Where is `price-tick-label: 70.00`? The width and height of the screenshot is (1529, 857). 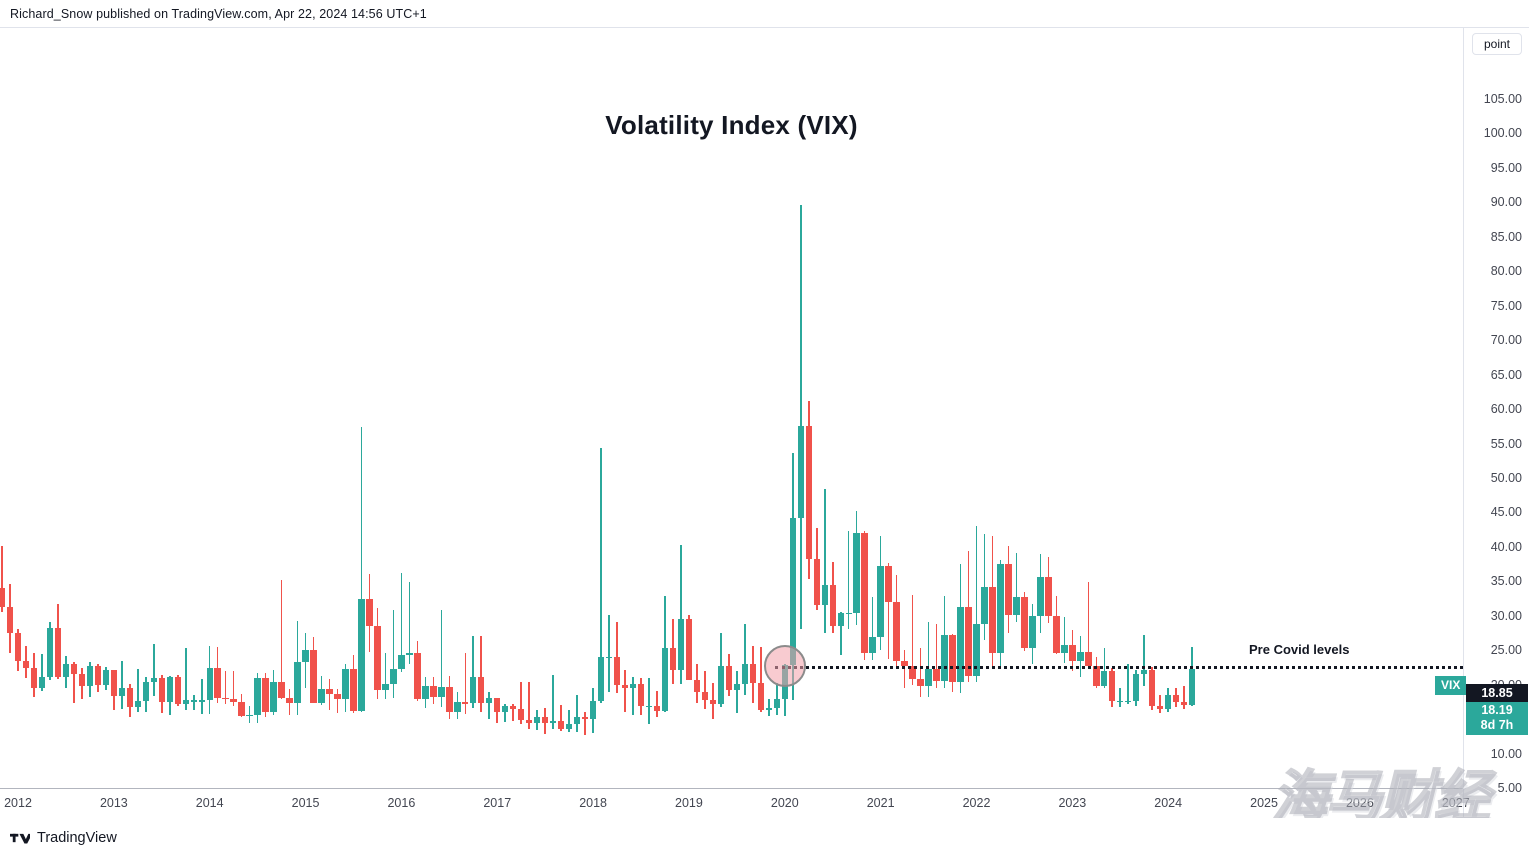
price-tick-label: 70.00 is located at coordinates (1506, 340).